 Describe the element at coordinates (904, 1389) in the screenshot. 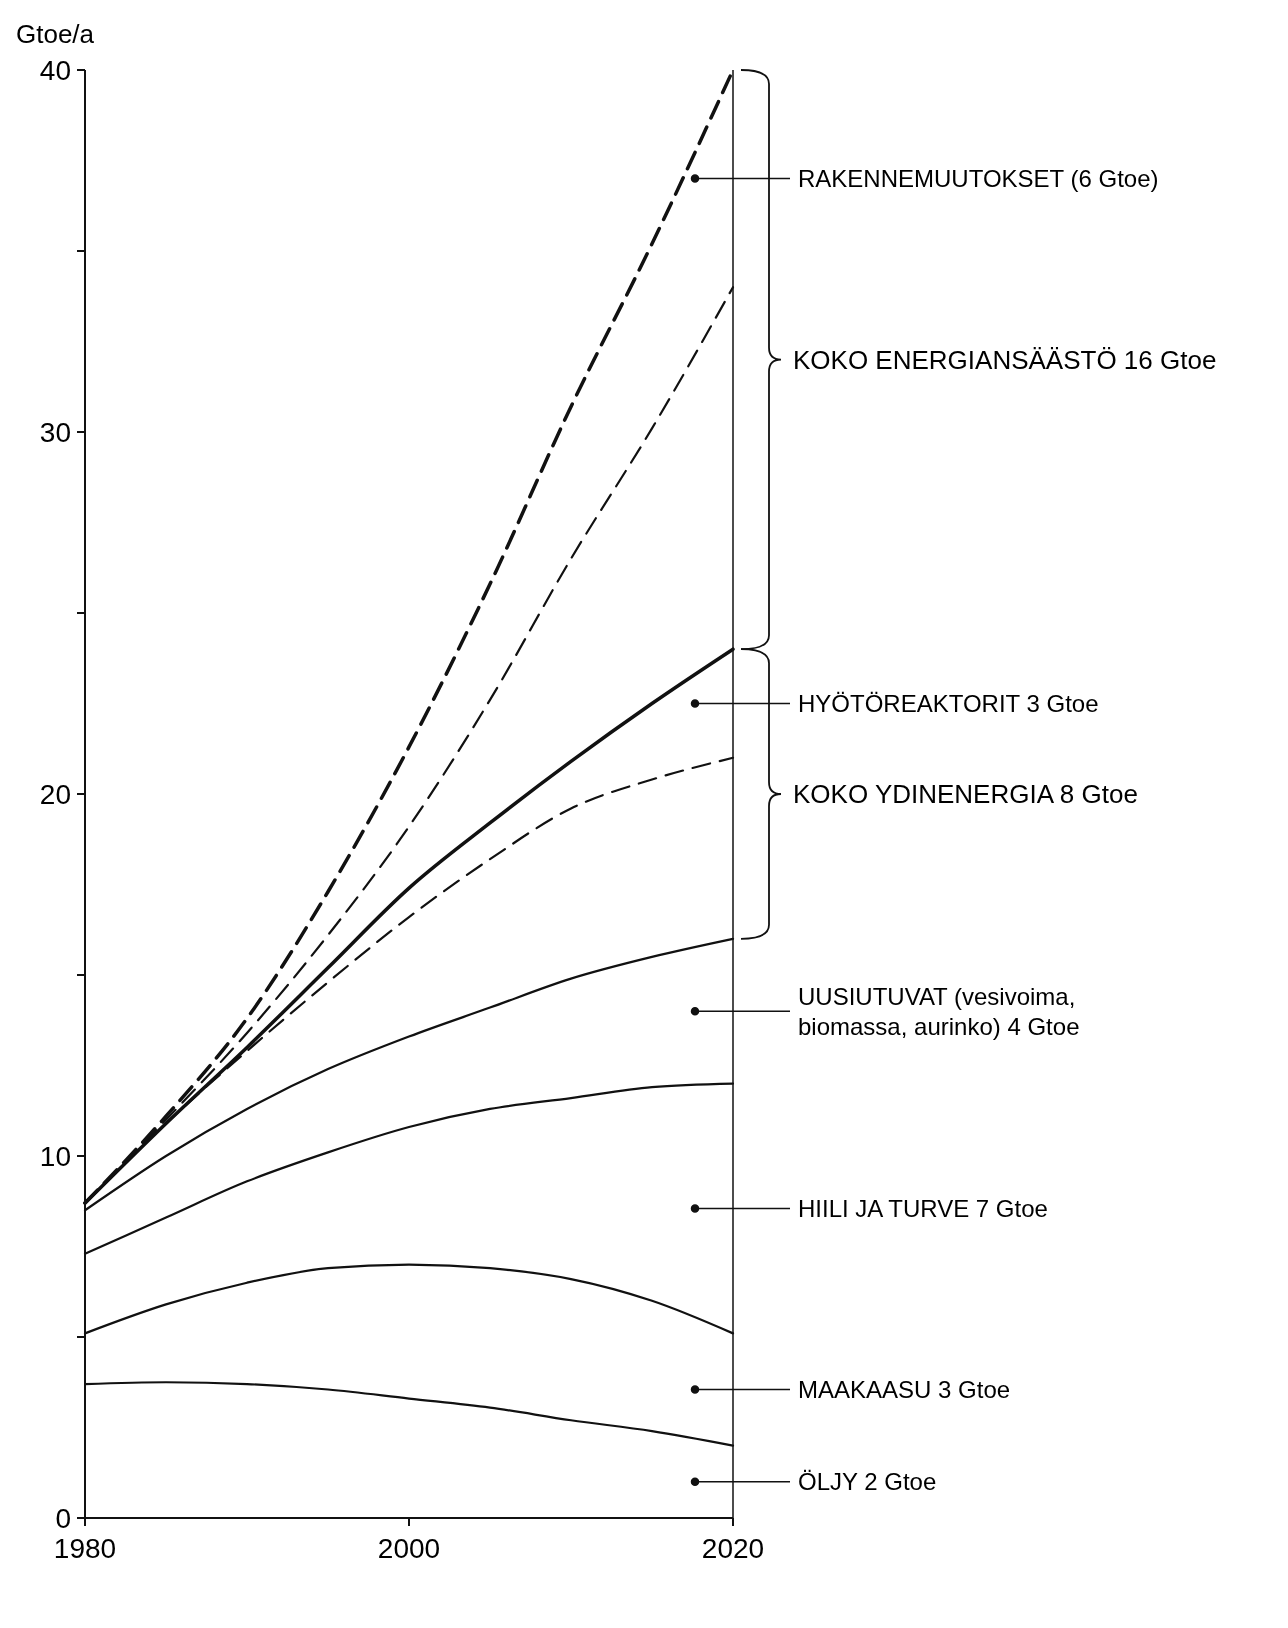

I see `text: MAAKAASU 3 Gtoe` at that location.